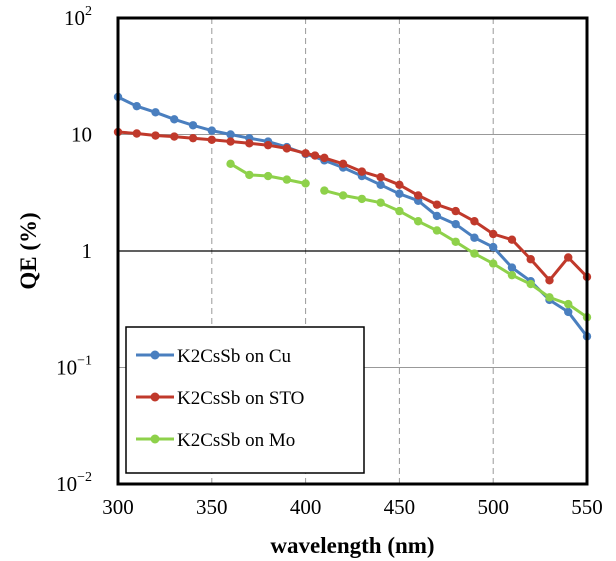 The height and width of the screenshot is (561, 616). I want to click on legend-item: K2CsSb on Mo, so click(215, 440).